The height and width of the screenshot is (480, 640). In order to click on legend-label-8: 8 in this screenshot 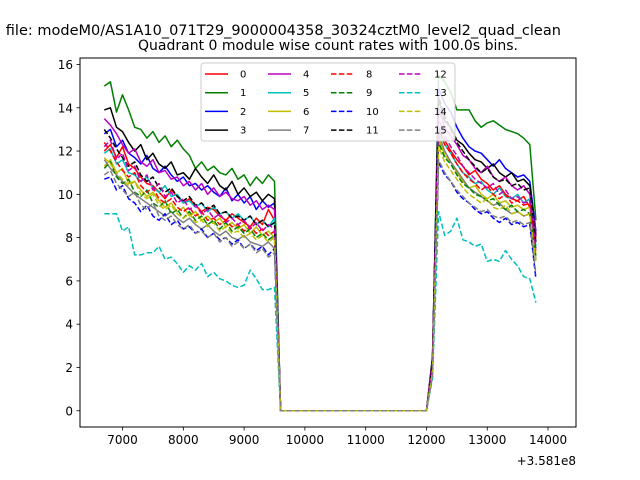, I will do `click(369, 75)`.